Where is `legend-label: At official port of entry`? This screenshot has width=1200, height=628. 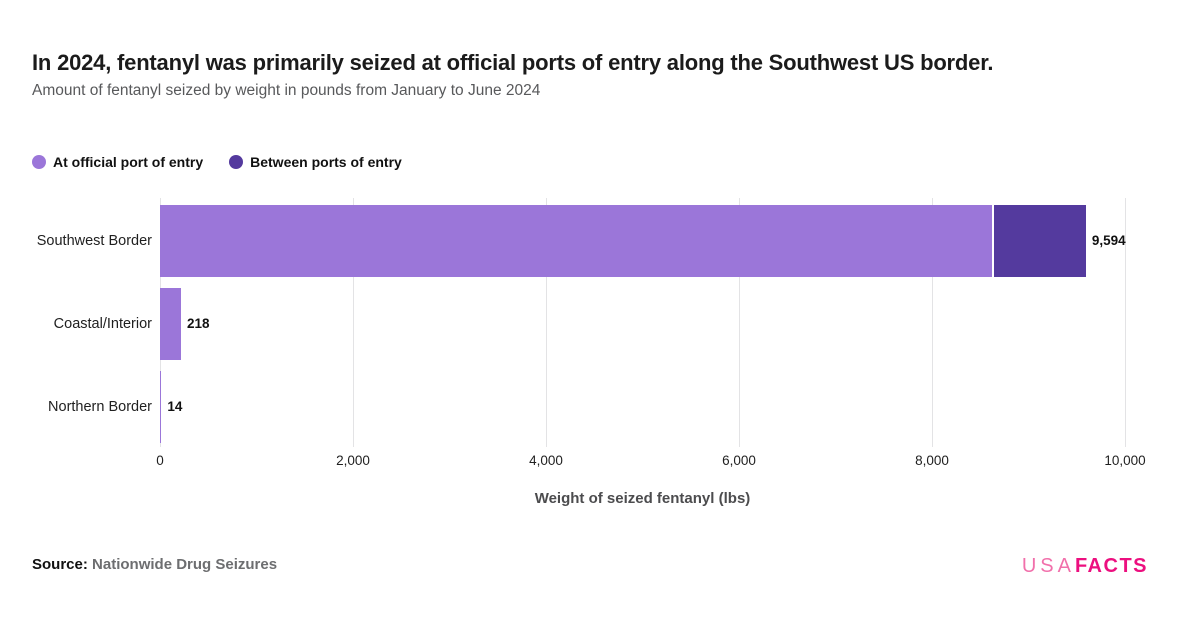 legend-label: At official port of entry is located at coordinates (128, 162).